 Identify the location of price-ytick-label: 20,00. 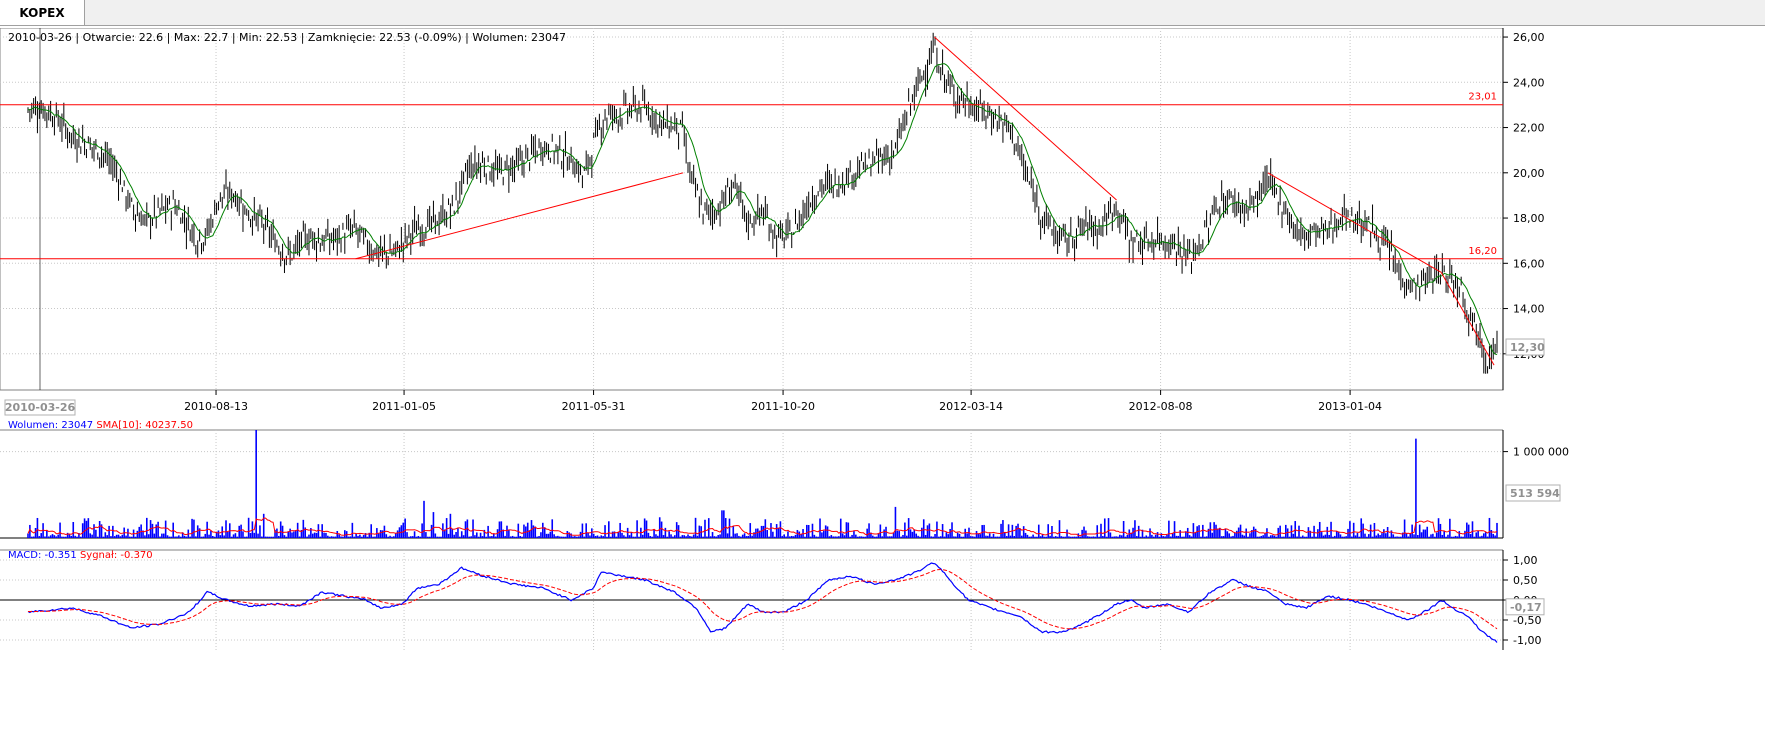
(1529, 173).